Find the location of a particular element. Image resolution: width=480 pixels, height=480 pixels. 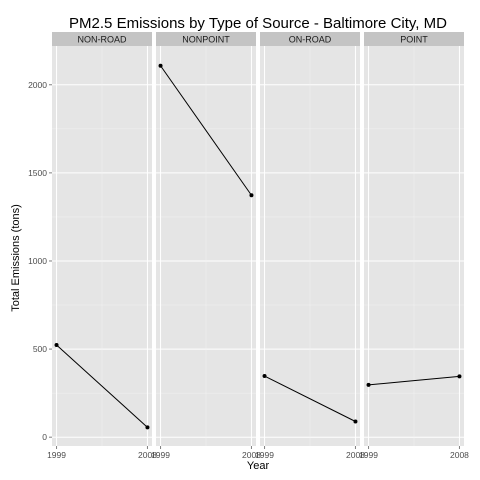

x-axis-title: Year is located at coordinates (258, 466).